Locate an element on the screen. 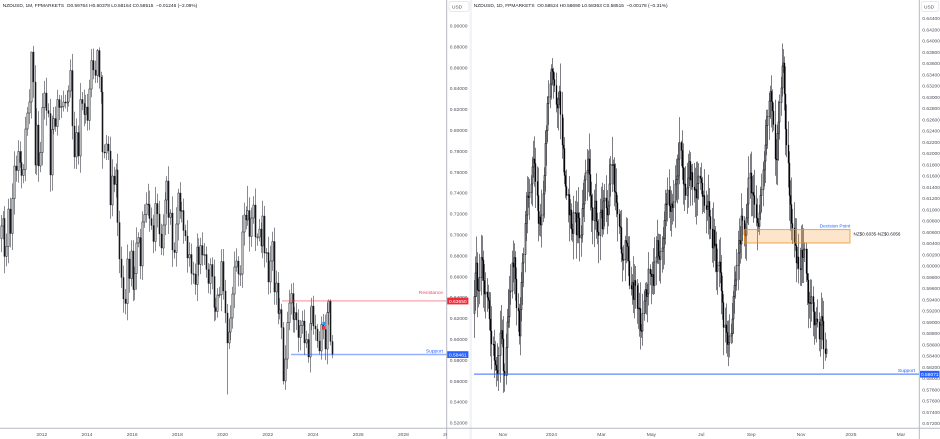 This screenshot has width=940, height=439. svg-text: Sep is located at coordinates (751, 435).